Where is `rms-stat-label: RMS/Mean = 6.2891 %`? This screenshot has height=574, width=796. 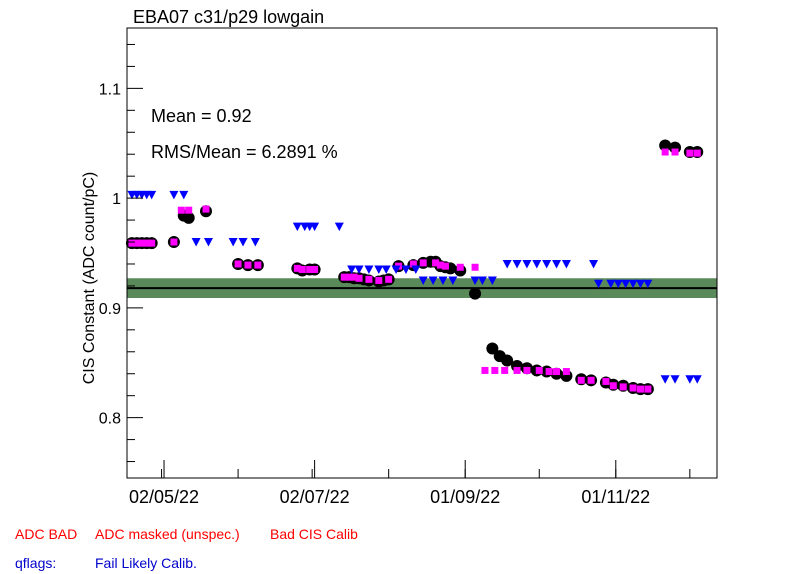
rms-stat-label: RMS/Mean = 6.2891 % is located at coordinates (244, 152).